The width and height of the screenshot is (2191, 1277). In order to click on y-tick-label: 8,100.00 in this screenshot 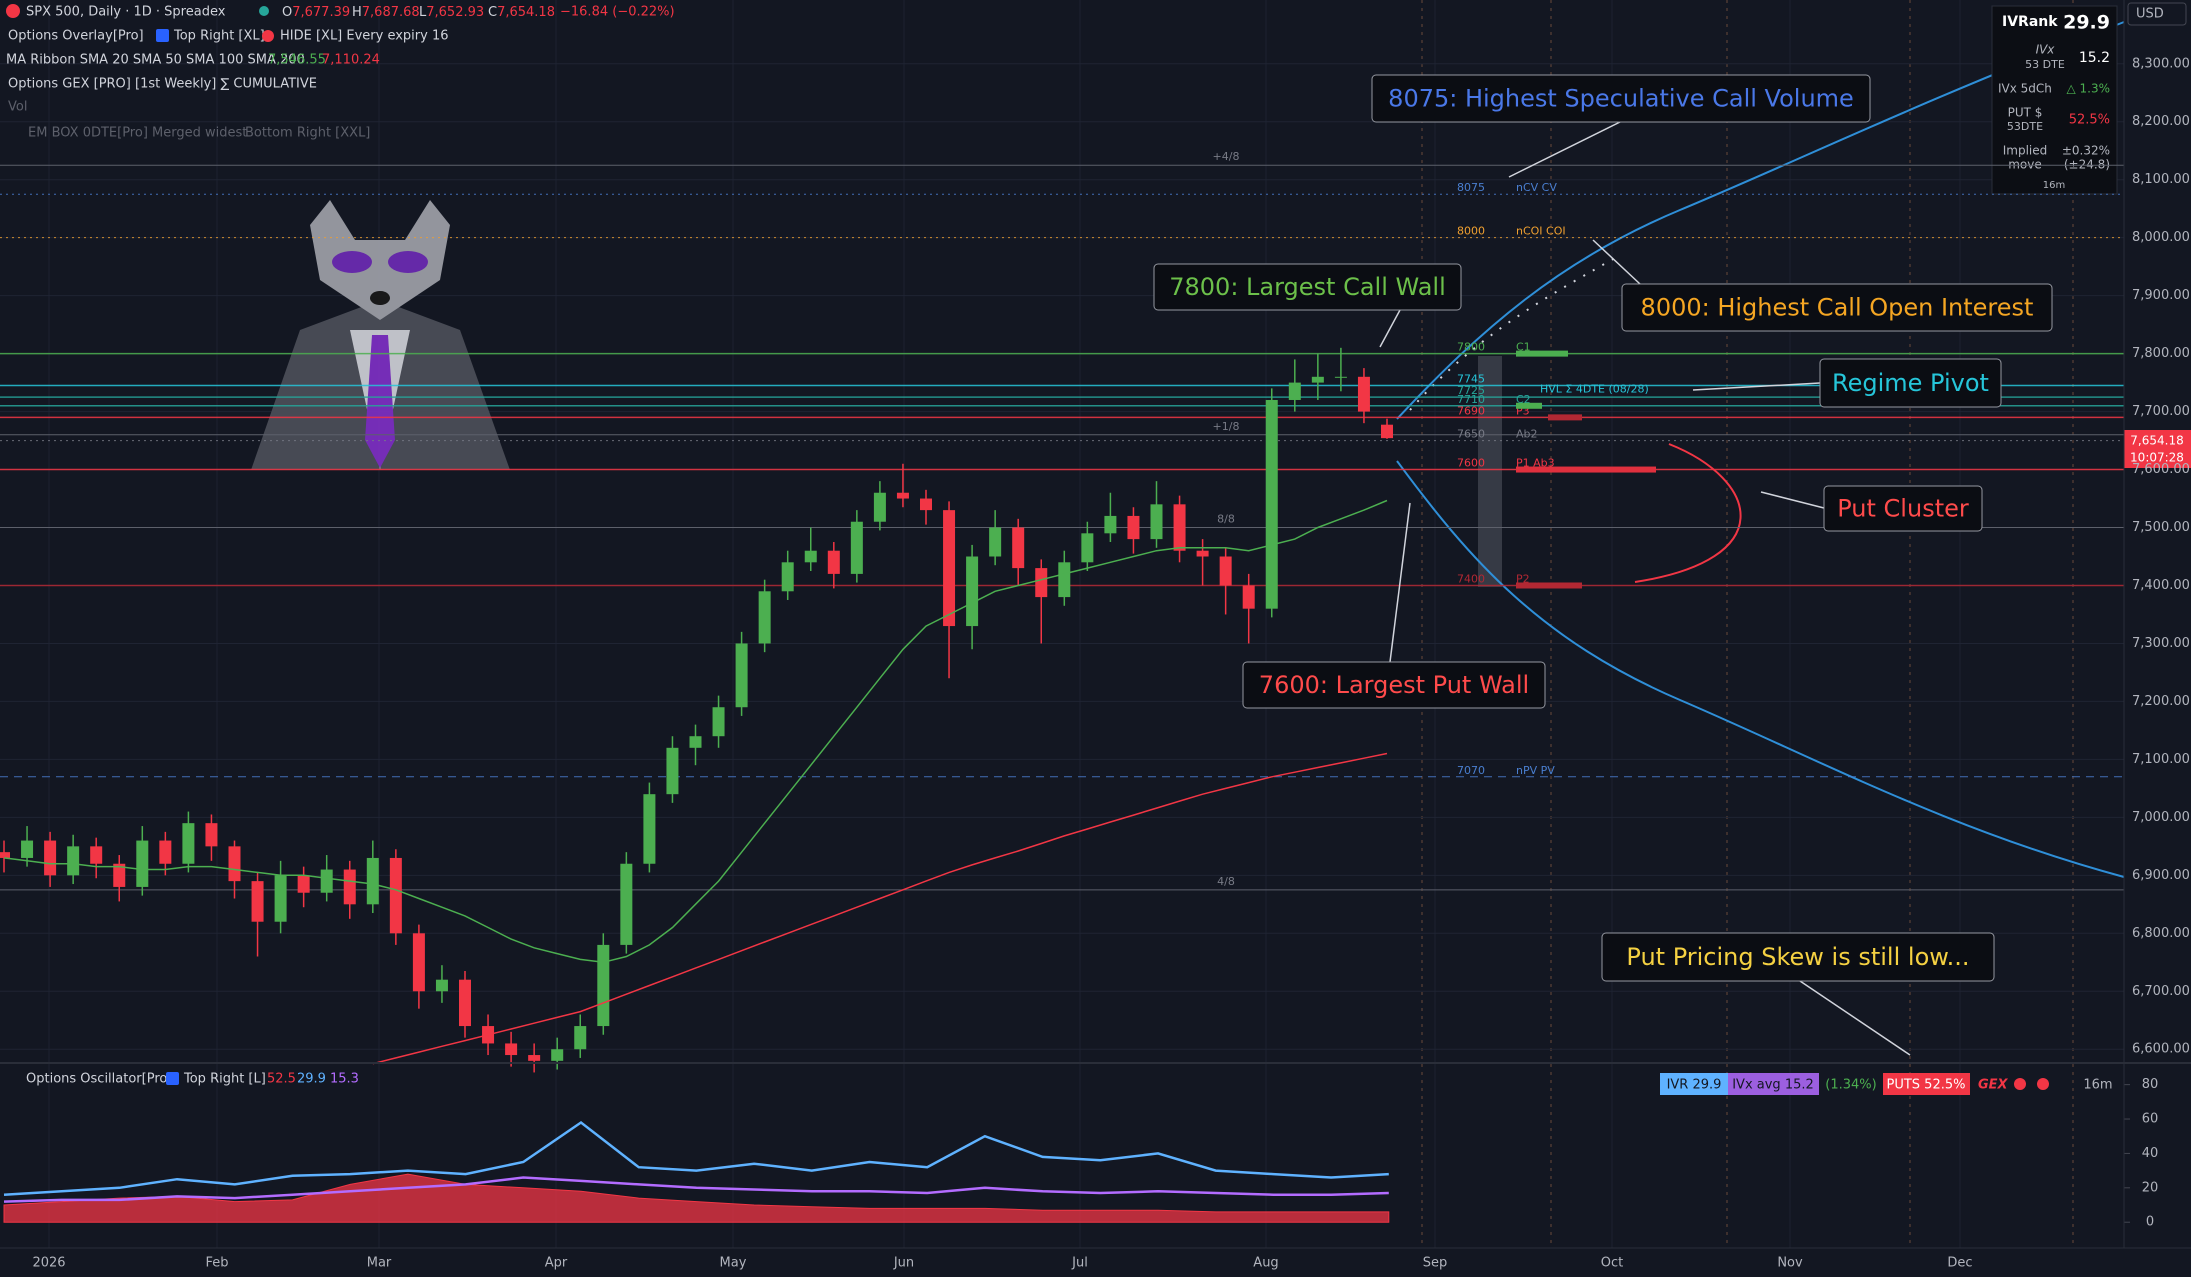, I will do `click(2161, 179)`.